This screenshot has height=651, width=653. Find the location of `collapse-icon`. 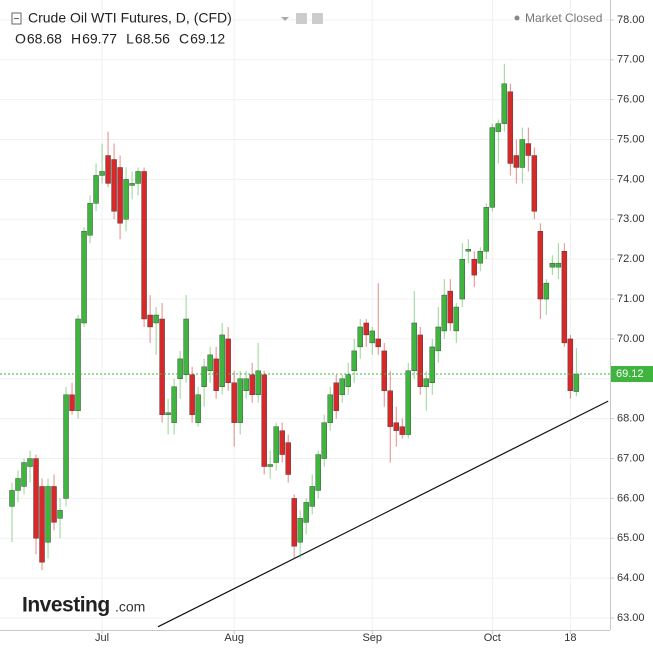

collapse-icon is located at coordinates (16, 18).